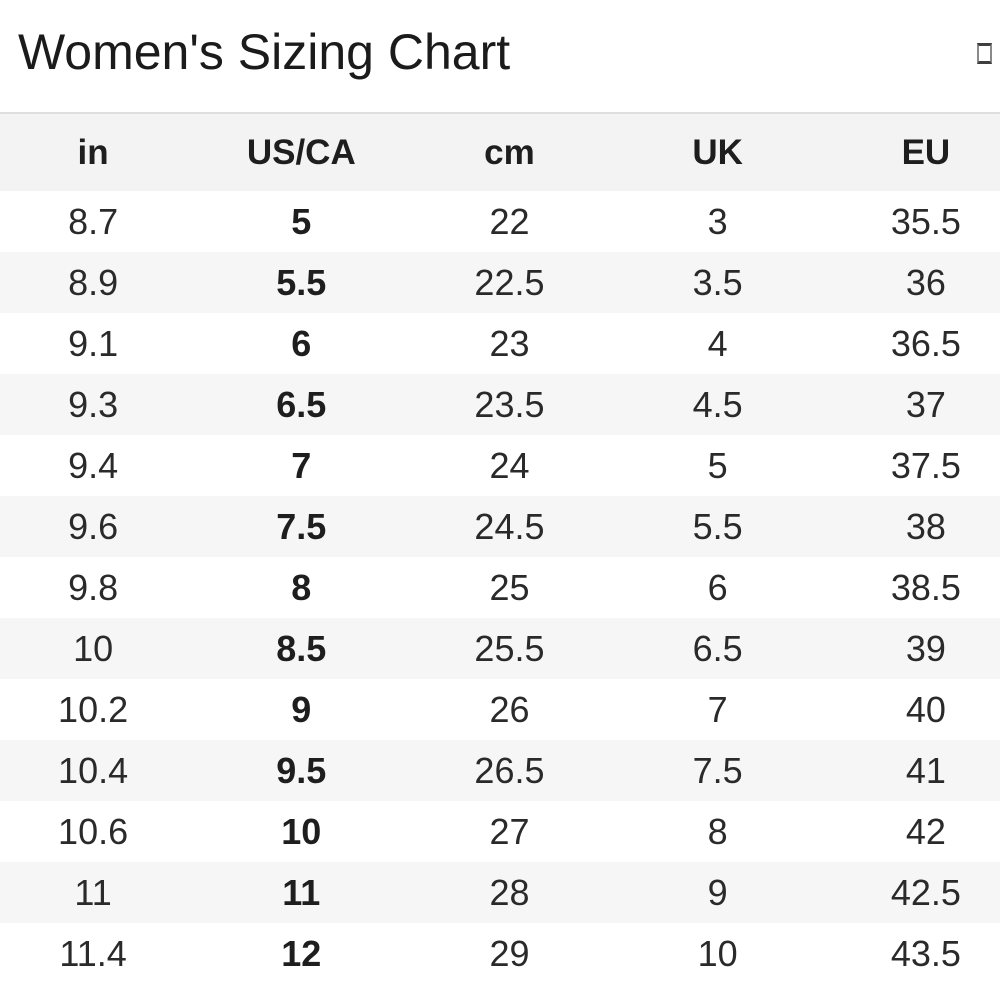  I want to click on cell-usca: 9.5, so click(301, 770).